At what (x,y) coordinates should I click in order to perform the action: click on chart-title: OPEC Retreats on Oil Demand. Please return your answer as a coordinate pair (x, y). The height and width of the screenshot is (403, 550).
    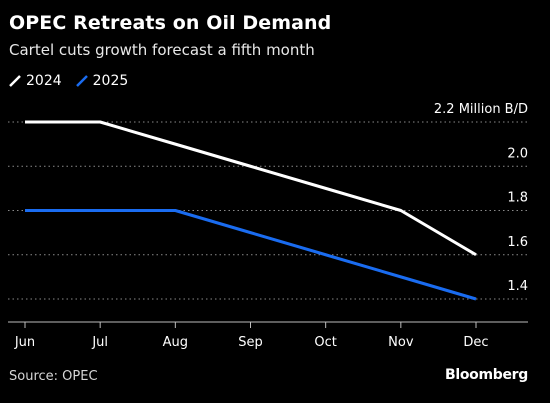
    Looking at the image, I should click on (170, 23).